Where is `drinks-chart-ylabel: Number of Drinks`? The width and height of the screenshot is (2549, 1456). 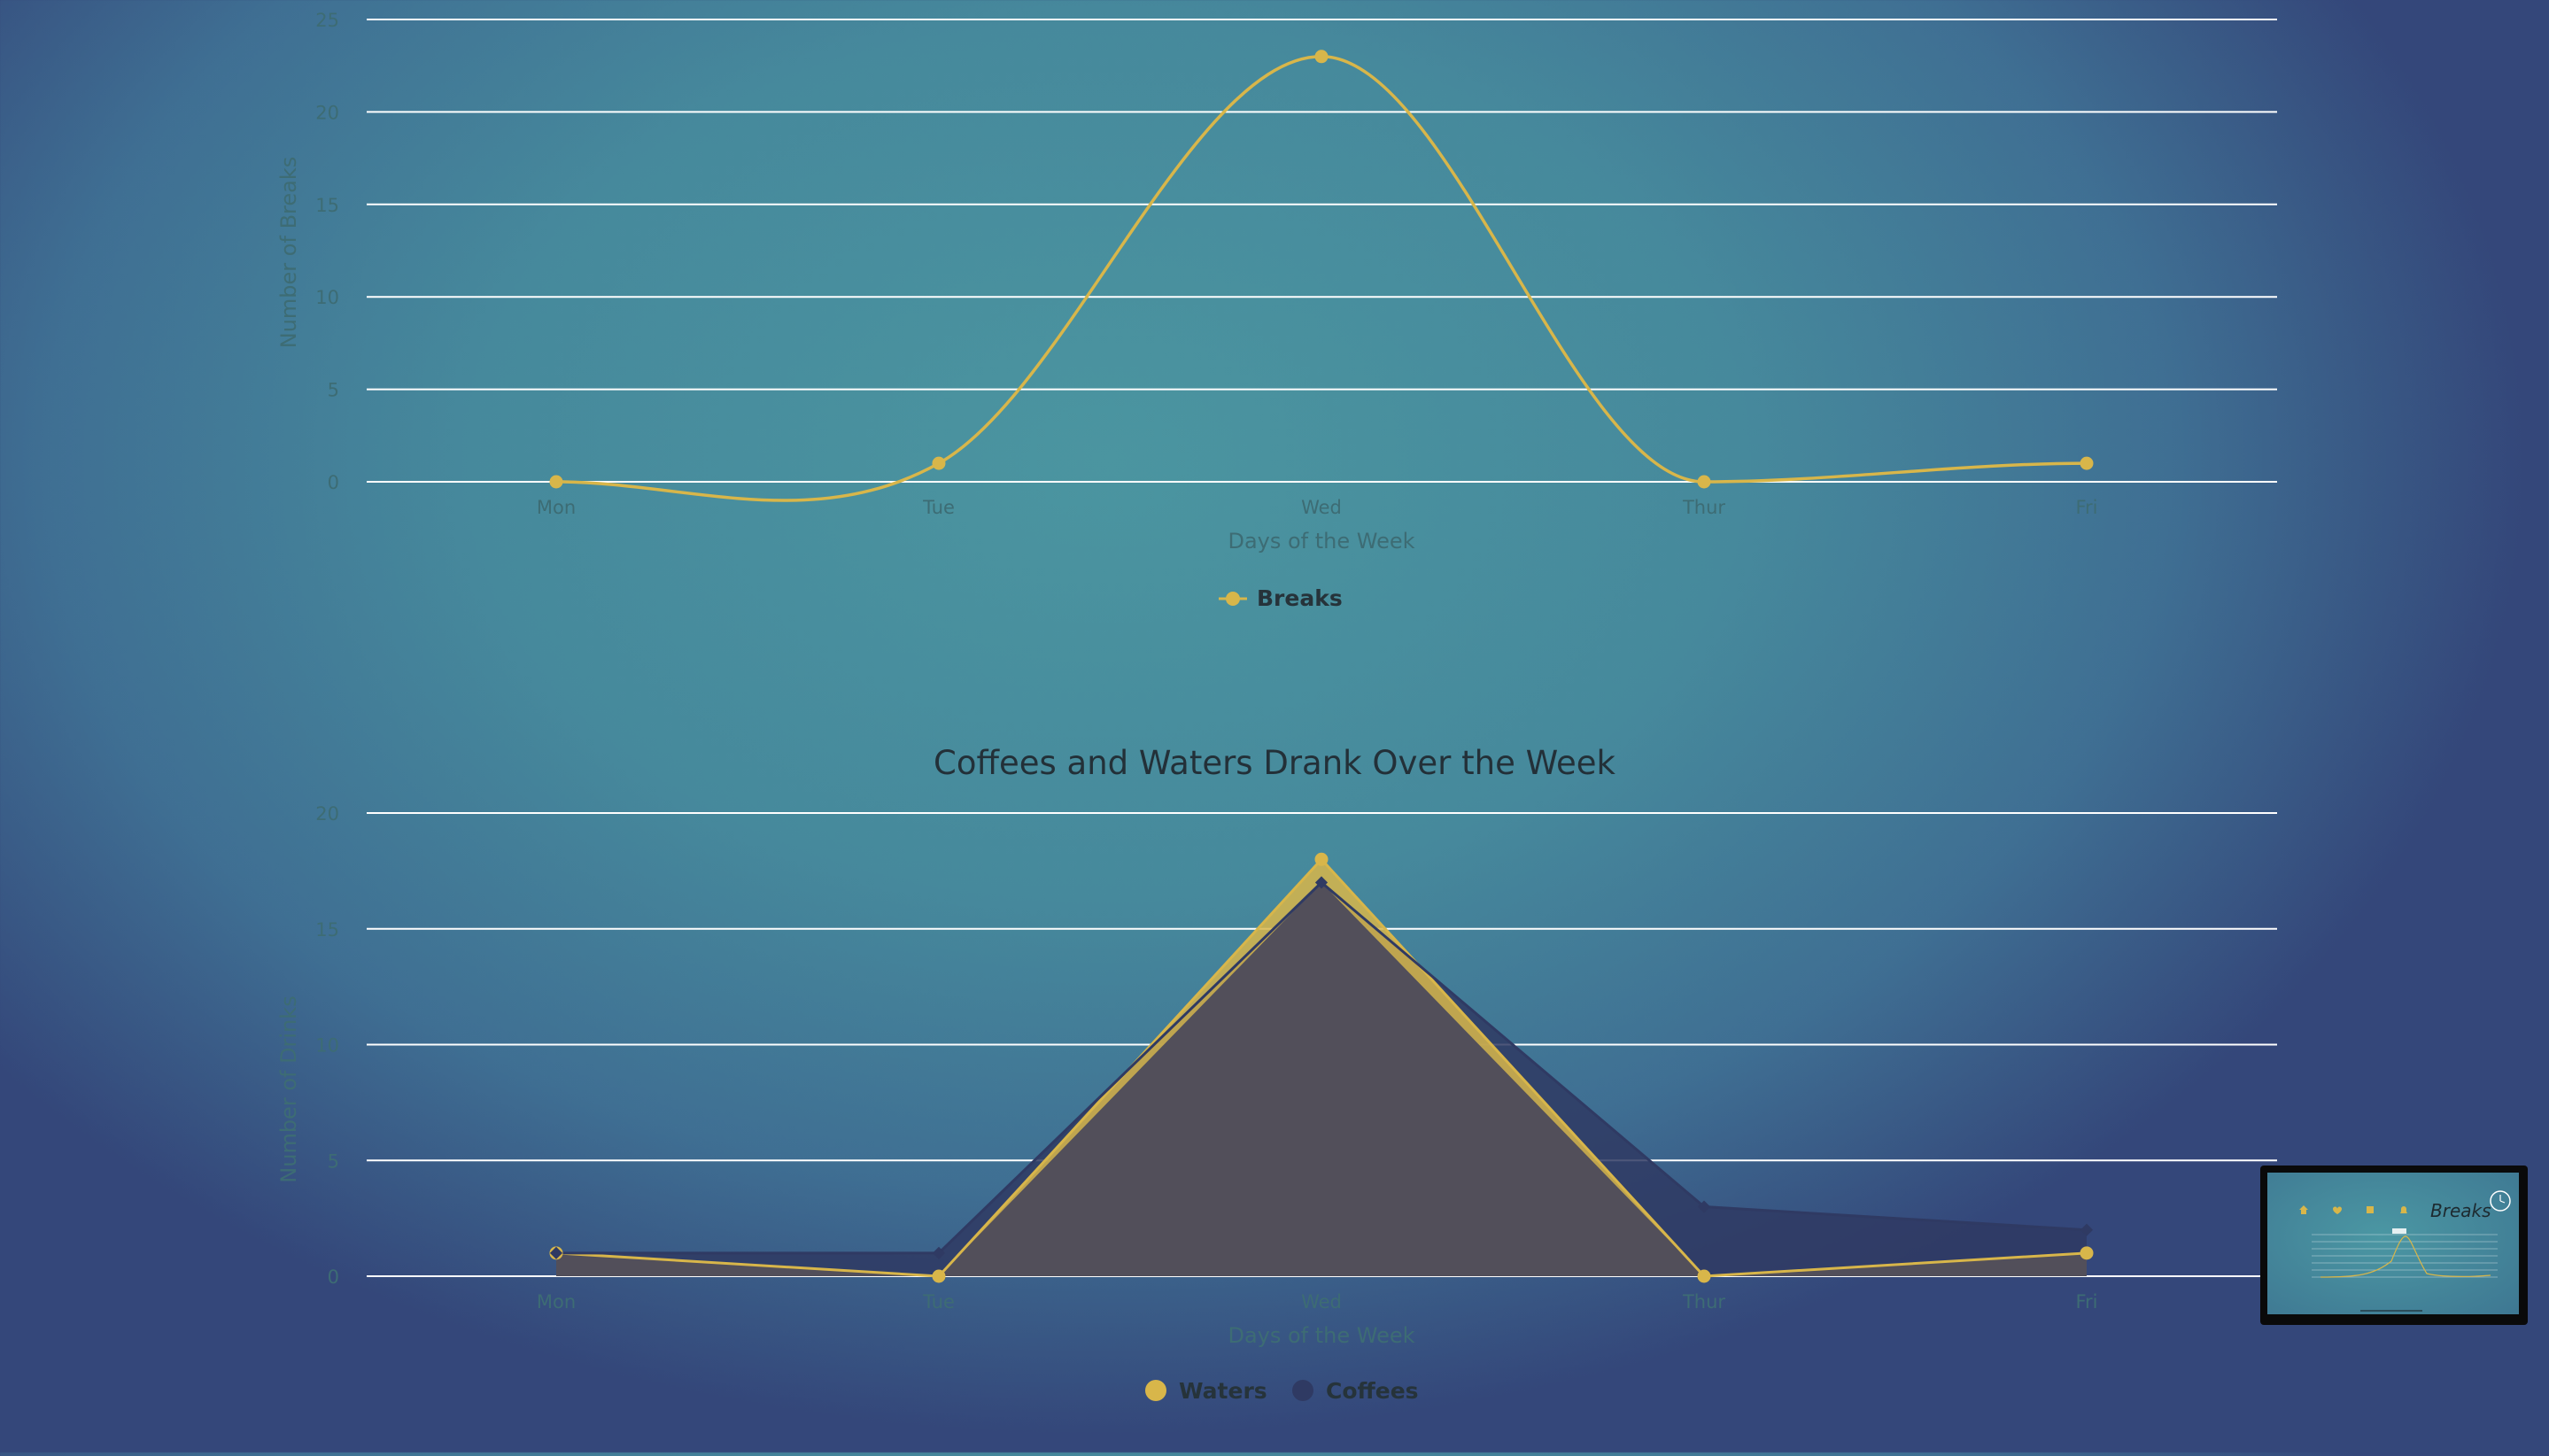
drinks-chart-ylabel: Number of Drinks is located at coordinates (289, 1088).